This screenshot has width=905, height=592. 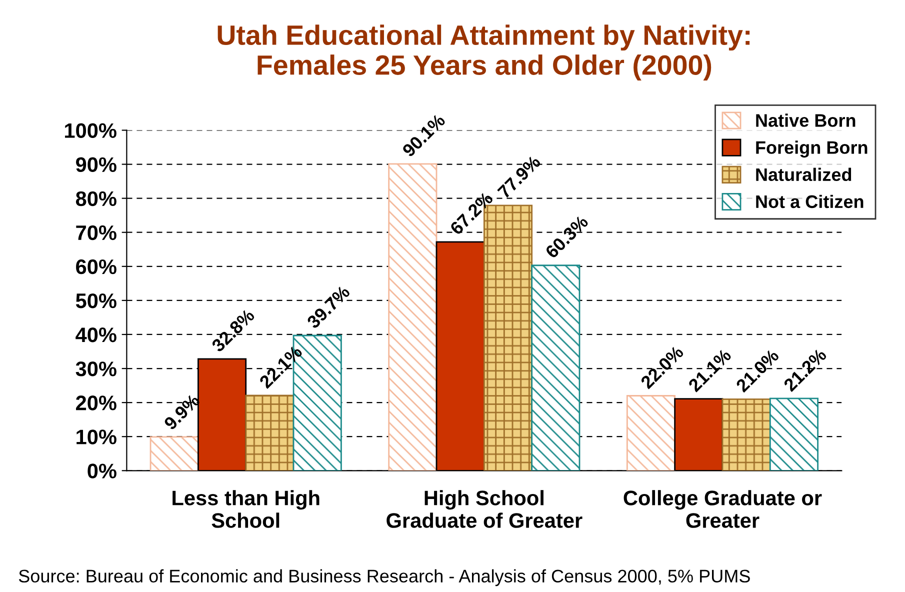 I want to click on y-tick-label: 10%, so click(x=96, y=437).